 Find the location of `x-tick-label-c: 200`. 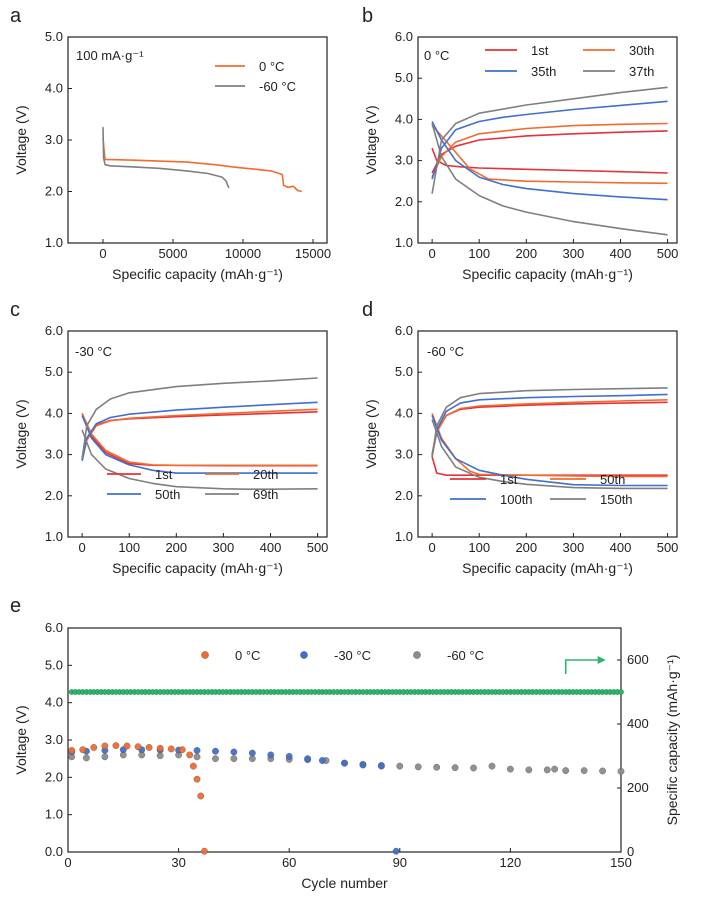

x-tick-label-c: 200 is located at coordinates (176, 547).